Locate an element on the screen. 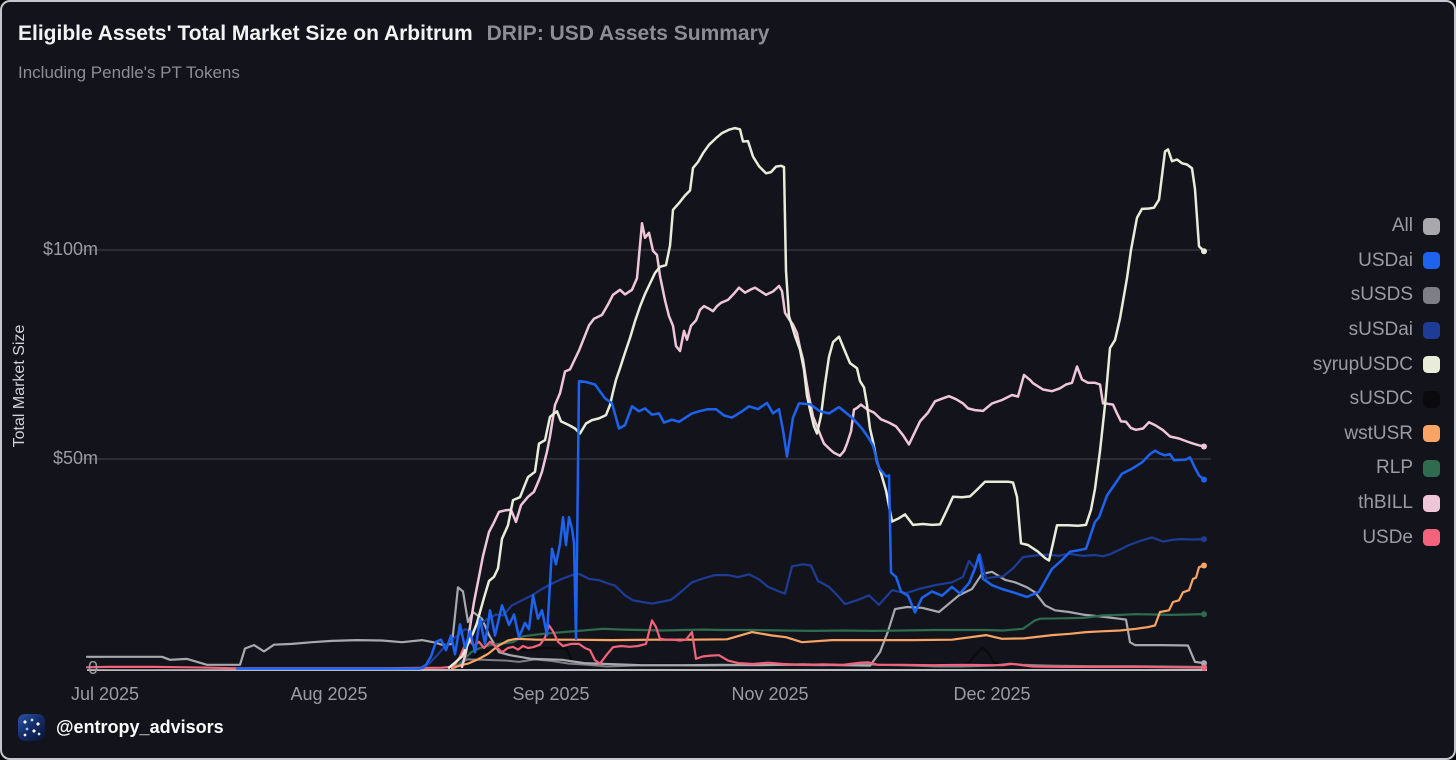  legend-label: All is located at coordinates (1402, 226).